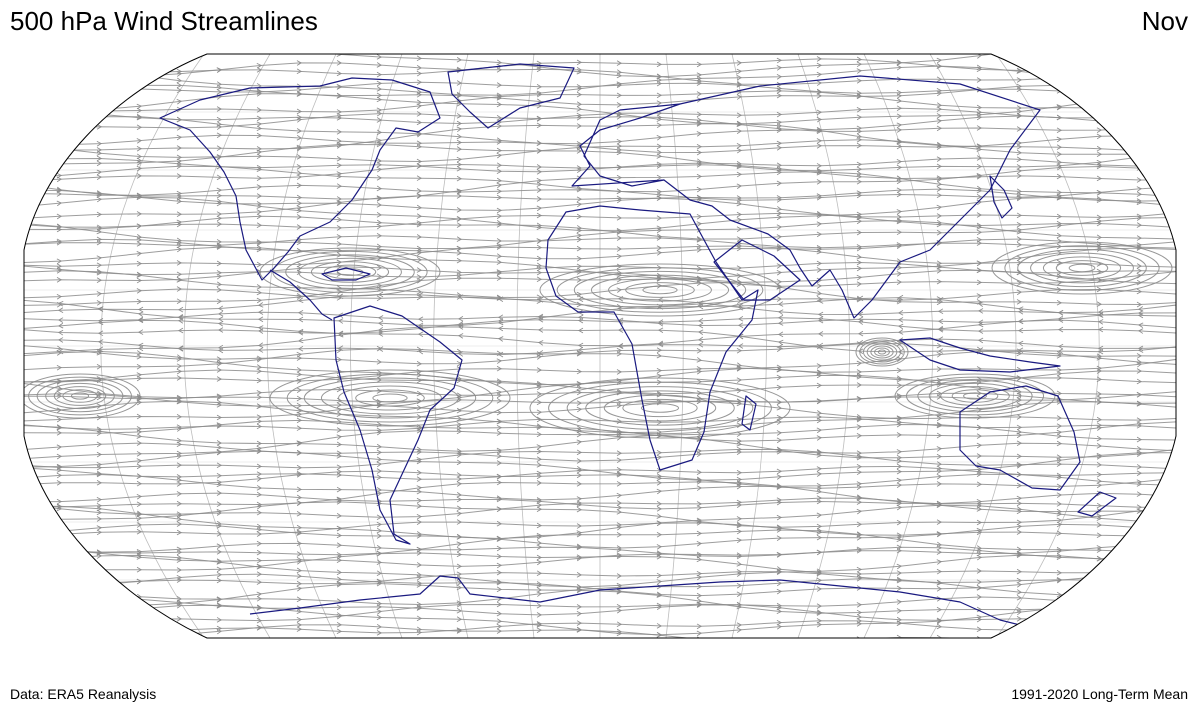  I want to click on europe-coastline, so click(626, 145).